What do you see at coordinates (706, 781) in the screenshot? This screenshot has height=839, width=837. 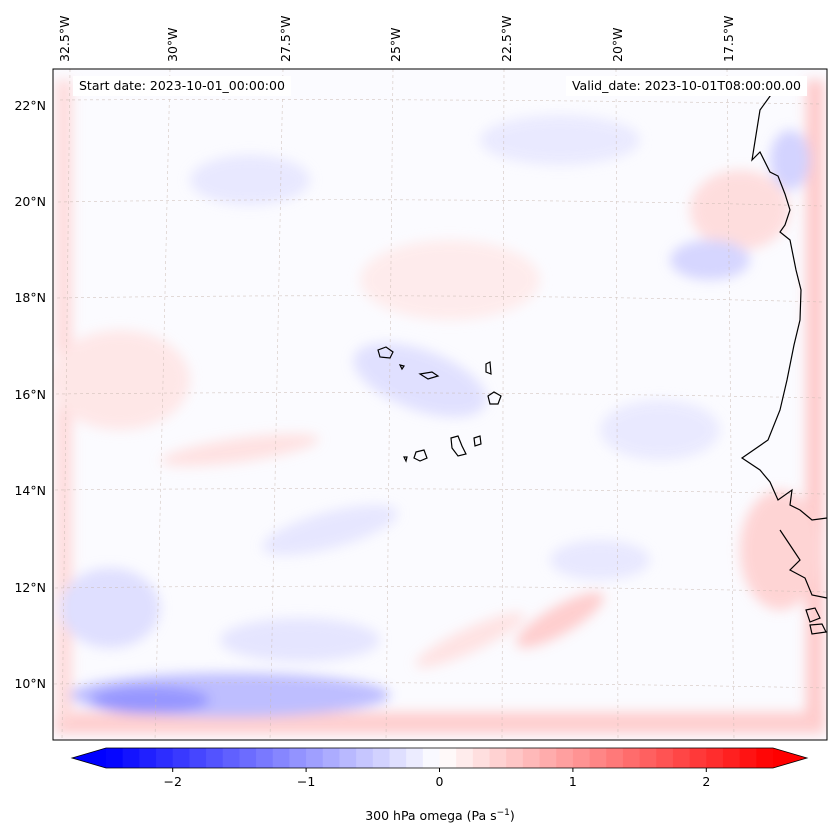 I see `colorbar-tick-label: 2` at bounding box center [706, 781].